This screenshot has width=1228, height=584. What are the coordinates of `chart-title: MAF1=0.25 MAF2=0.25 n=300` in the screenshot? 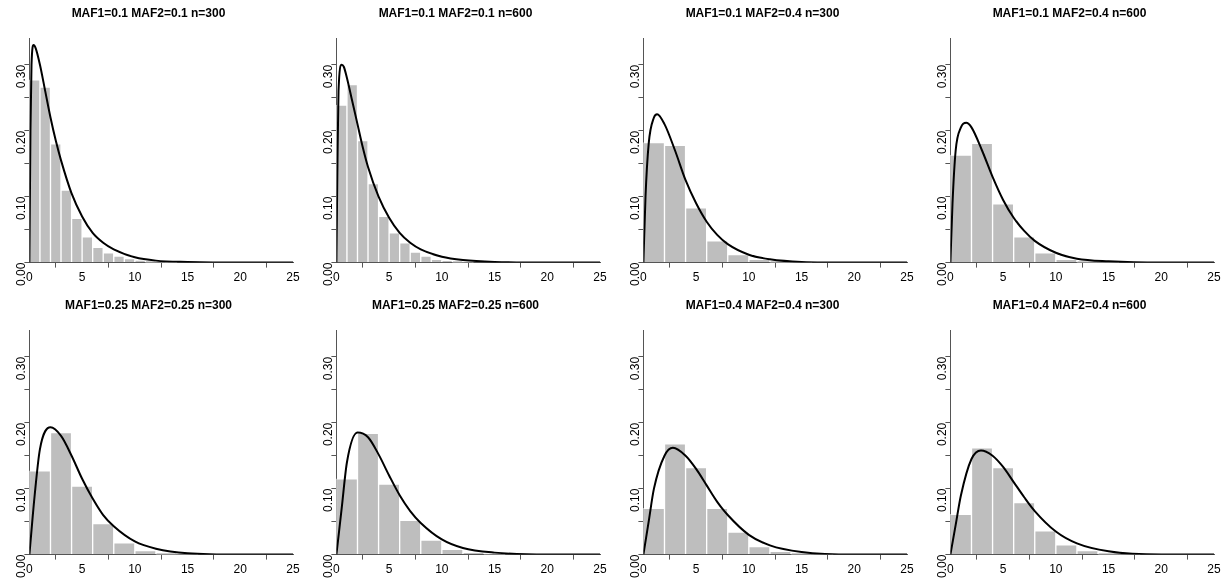 It's located at (148, 304).